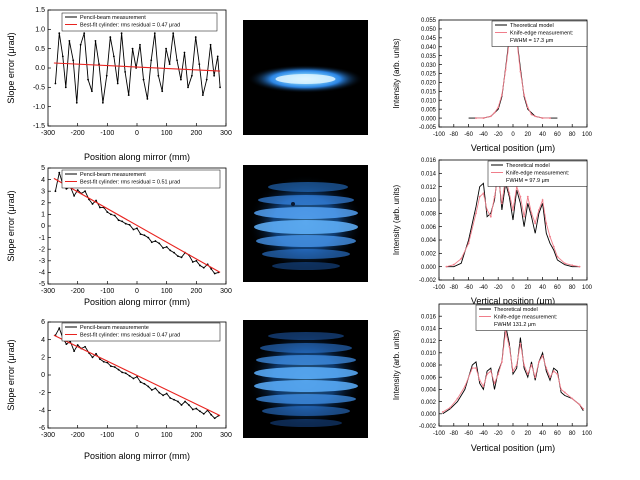  I want to click on x-tick-label: 200, so click(196, 291).